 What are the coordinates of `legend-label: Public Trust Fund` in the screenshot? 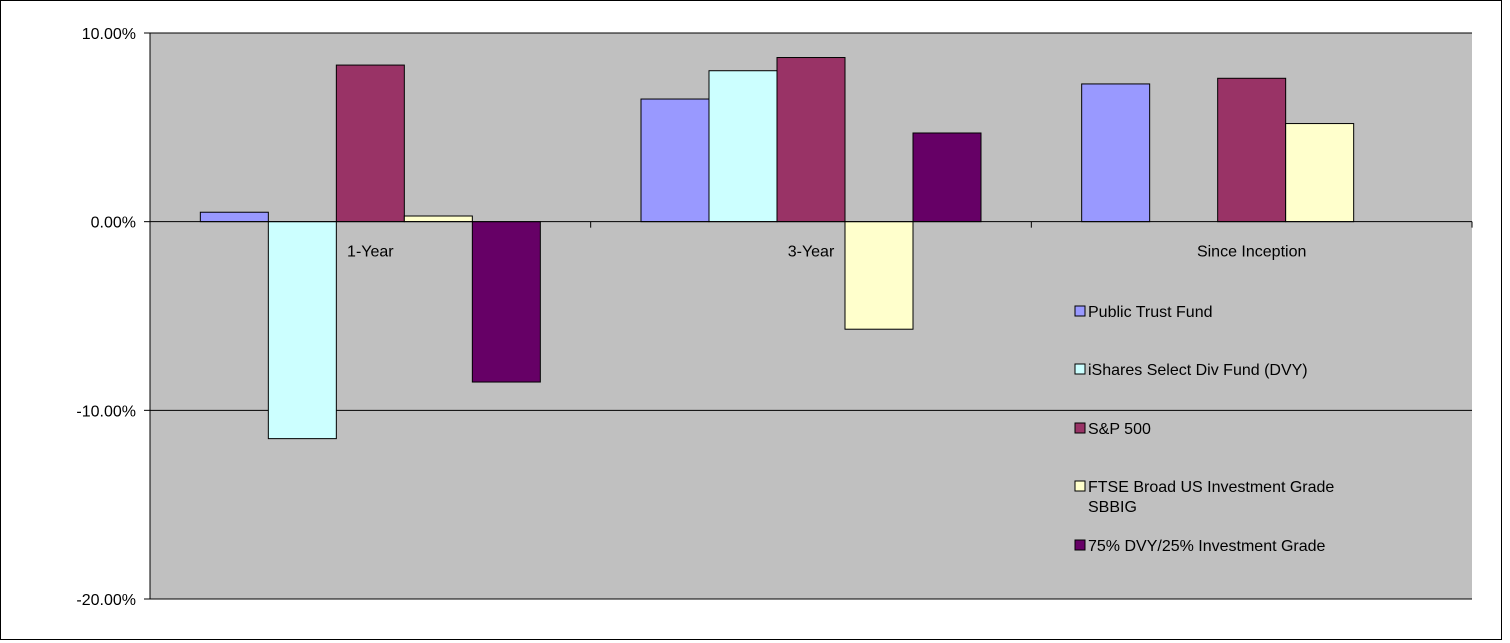 It's located at (1150, 312).